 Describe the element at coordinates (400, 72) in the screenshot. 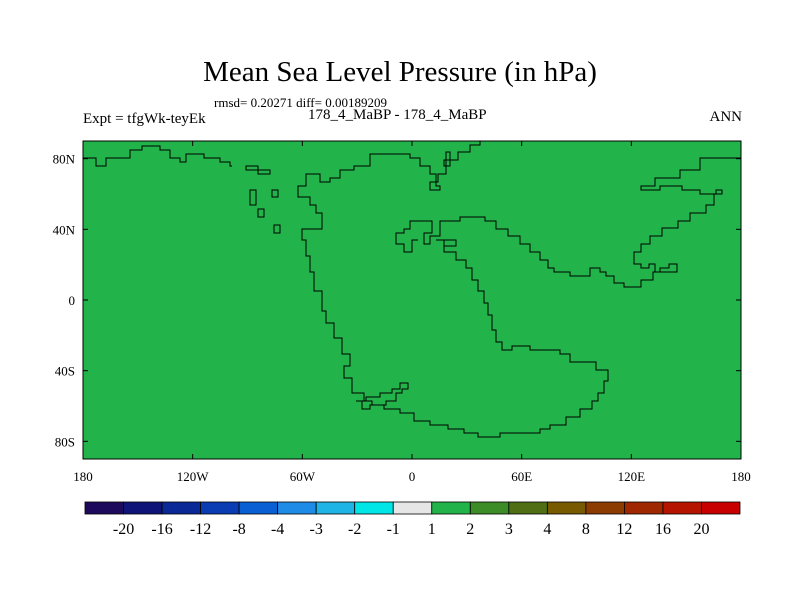

I see `map-title: Mean Sea Level Pressure (in hPa)` at that location.